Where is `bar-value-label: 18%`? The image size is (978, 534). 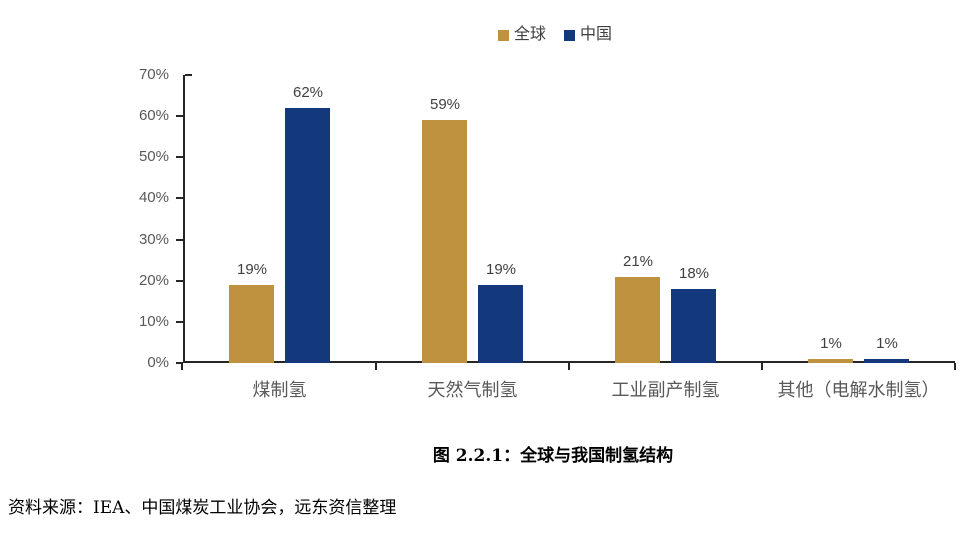 bar-value-label: 18% is located at coordinates (694, 273).